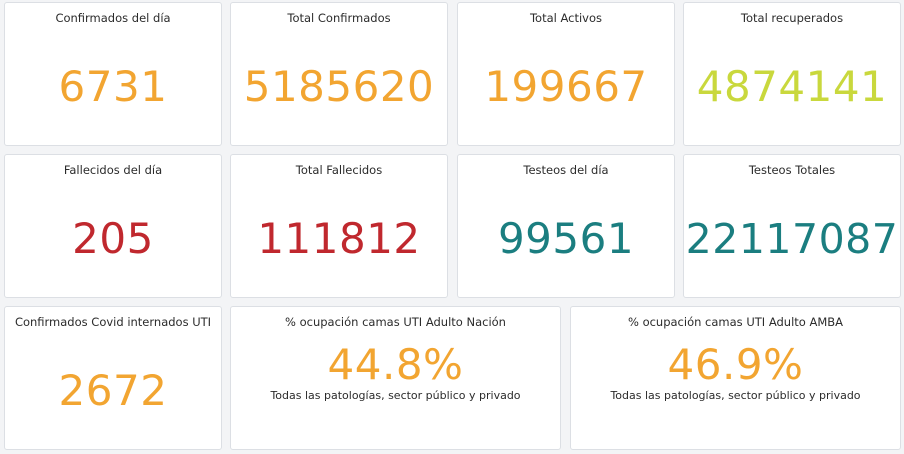 This screenshot has width=904, height=454. Describe the element at coordinates (113, 390) in the screenshot. I see `card-value: 2672` at that location.